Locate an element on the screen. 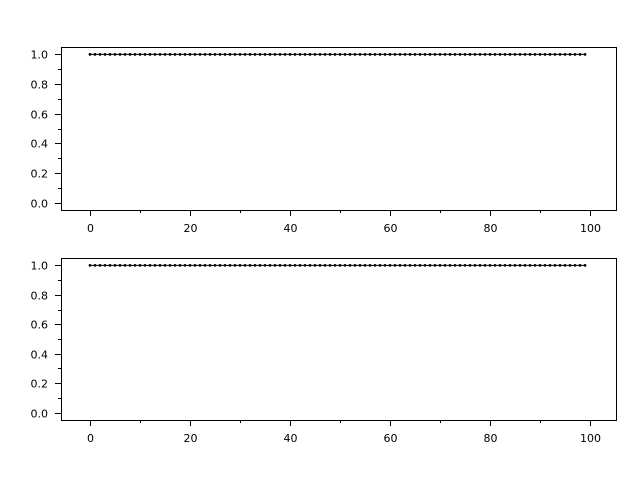 The height and width of the screenshot is (484, 640). x-tick-label: 60 is located at coordinates (391, 228).